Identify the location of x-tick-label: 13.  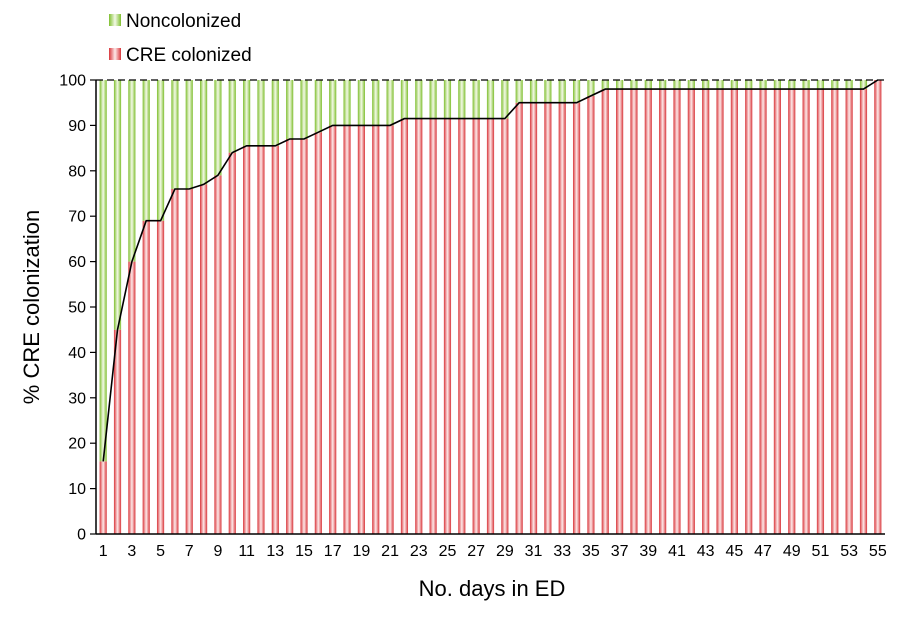
(275, 551).